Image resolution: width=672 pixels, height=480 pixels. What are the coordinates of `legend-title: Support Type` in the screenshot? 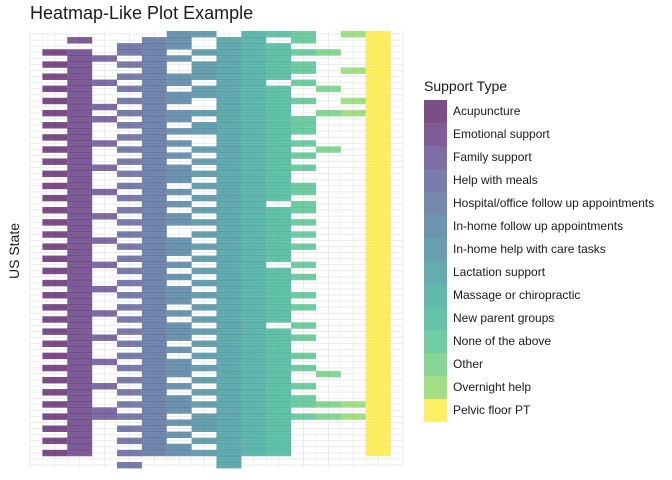 It's located at (466, 86).